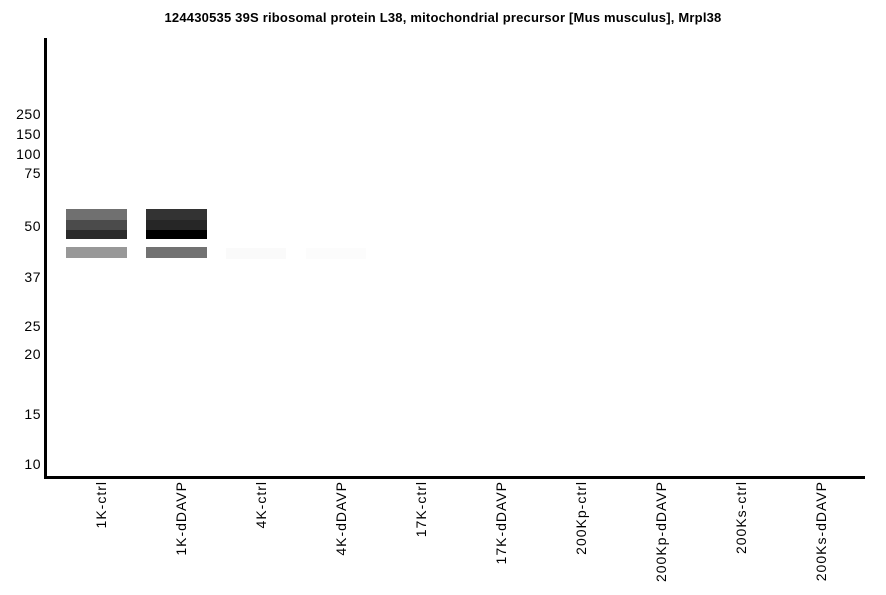 The image size is (886, 595). I want to click on lane-label: 200Ks-dDAVP, so click(821, 531).